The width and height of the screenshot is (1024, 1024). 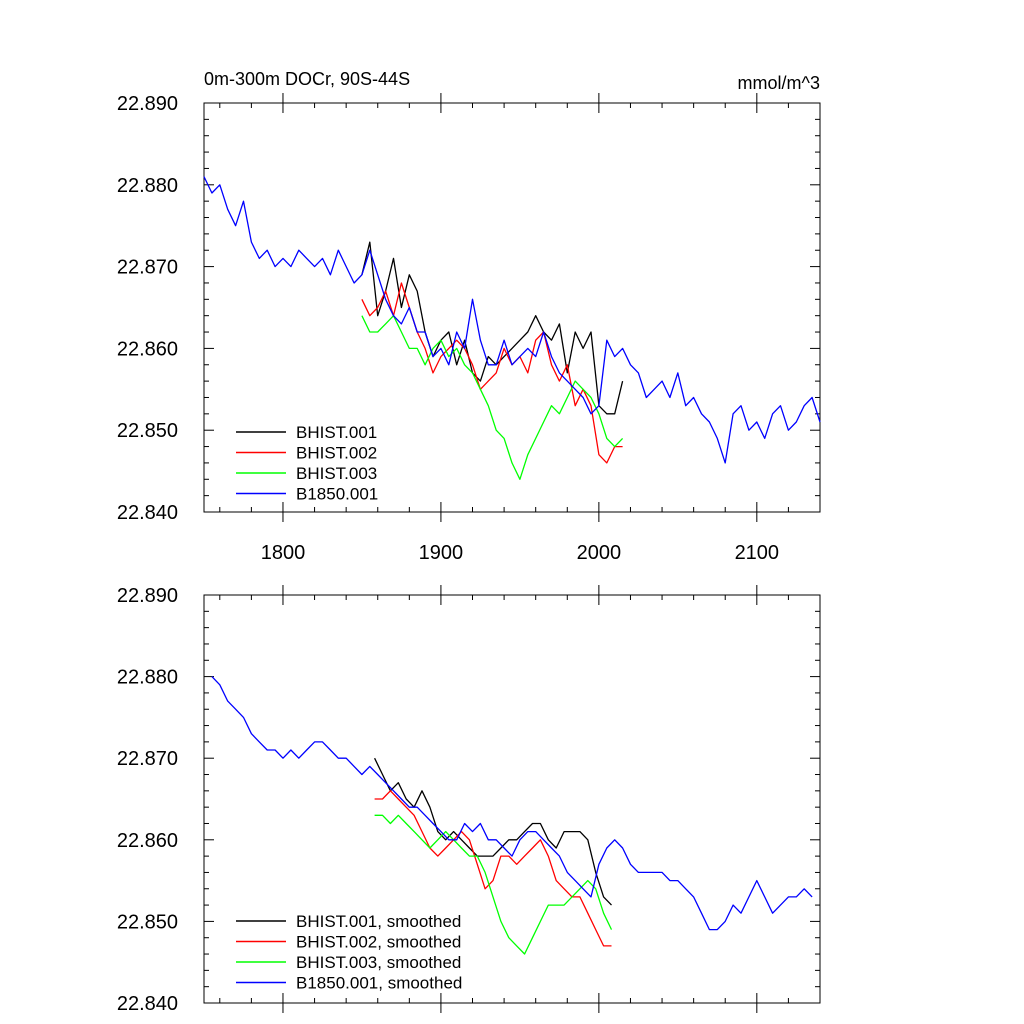 I want to click on legend-label: BHIST.002, so click(x=336, y=453).